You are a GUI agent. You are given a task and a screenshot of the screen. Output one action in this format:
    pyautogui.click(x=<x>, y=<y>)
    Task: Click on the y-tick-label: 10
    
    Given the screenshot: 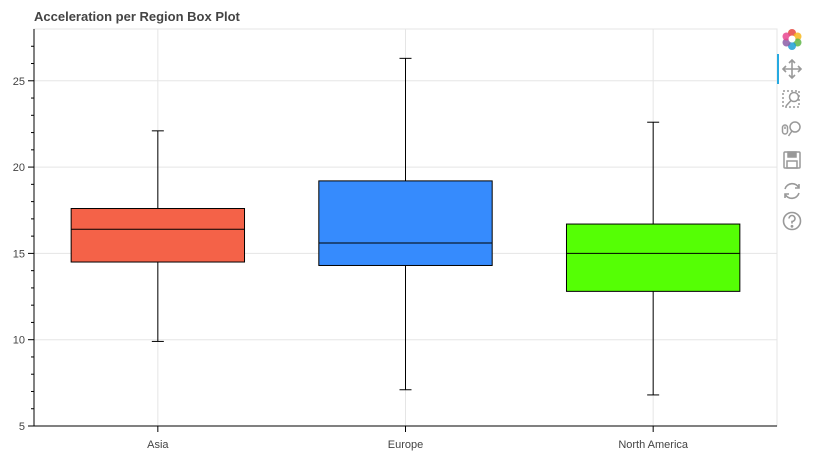 What is the action you would take?
    pyautogui.click(x=19, y=341)
    